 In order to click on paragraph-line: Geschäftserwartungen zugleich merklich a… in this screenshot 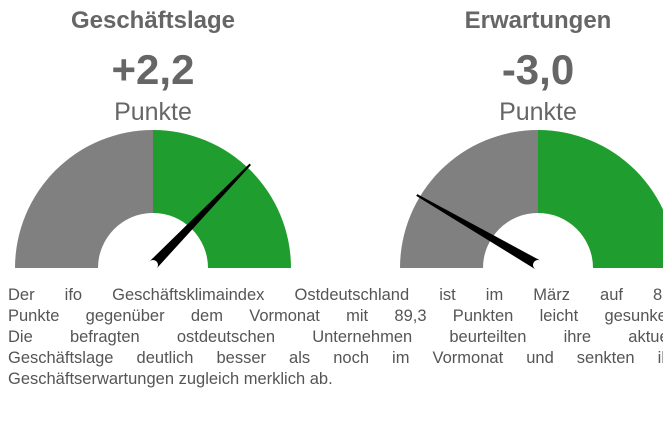, I will do `click(170, 379)`.